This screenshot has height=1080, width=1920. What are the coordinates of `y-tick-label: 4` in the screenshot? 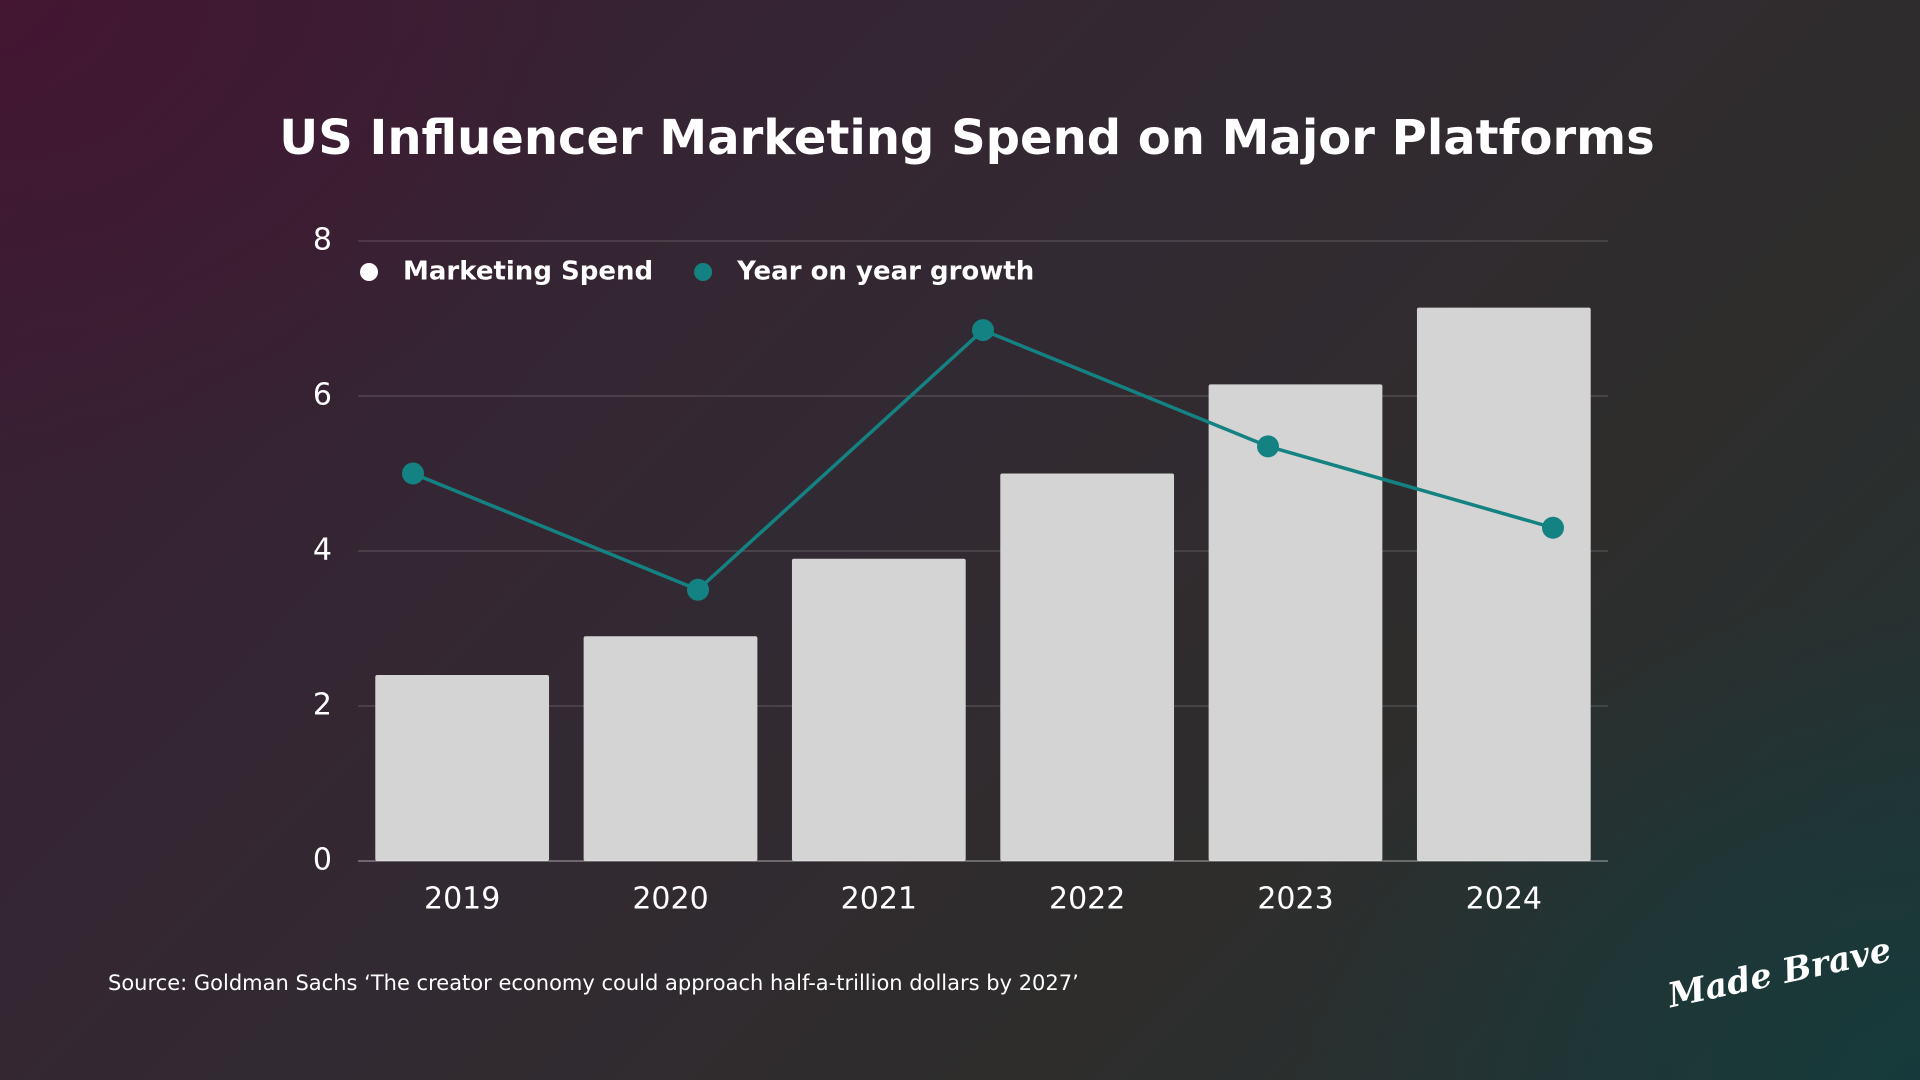 It's located at (322, 550).